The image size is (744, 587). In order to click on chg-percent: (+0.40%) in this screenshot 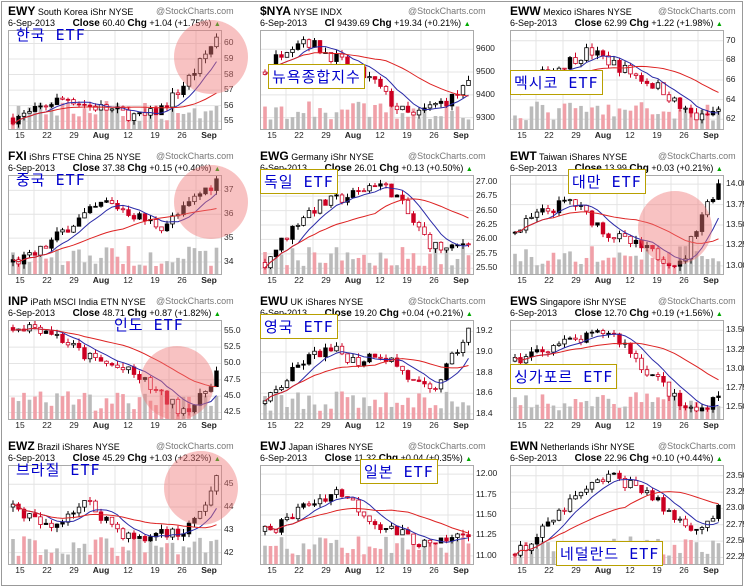, I will do `click(193, 168)`.